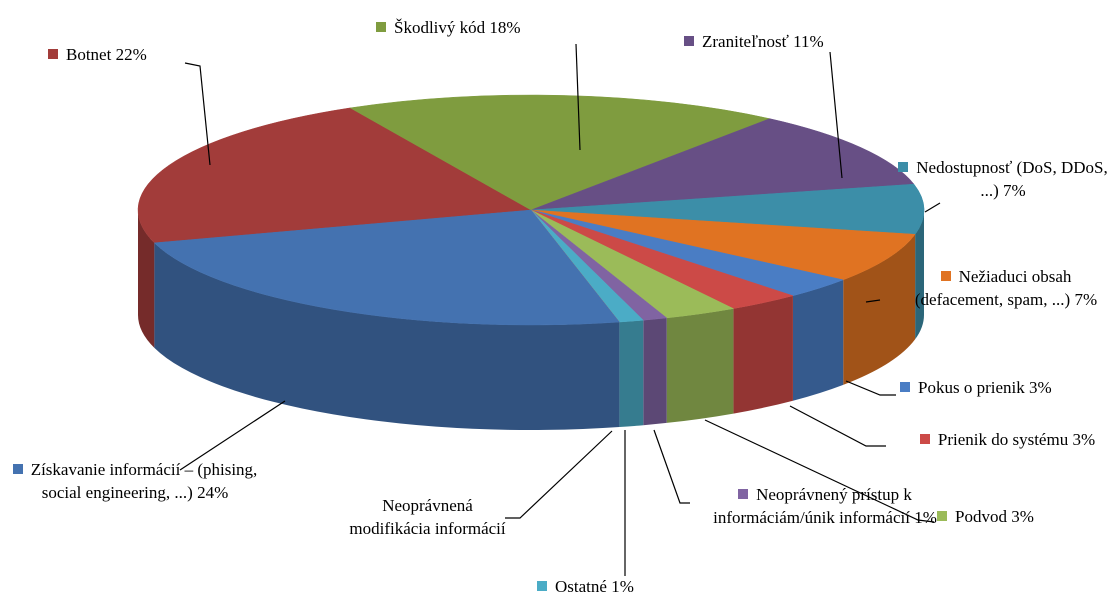  Describe the element at coordinates (440, 27) in the screenshot. I see `category-label: Škodlivý kód` at that location.